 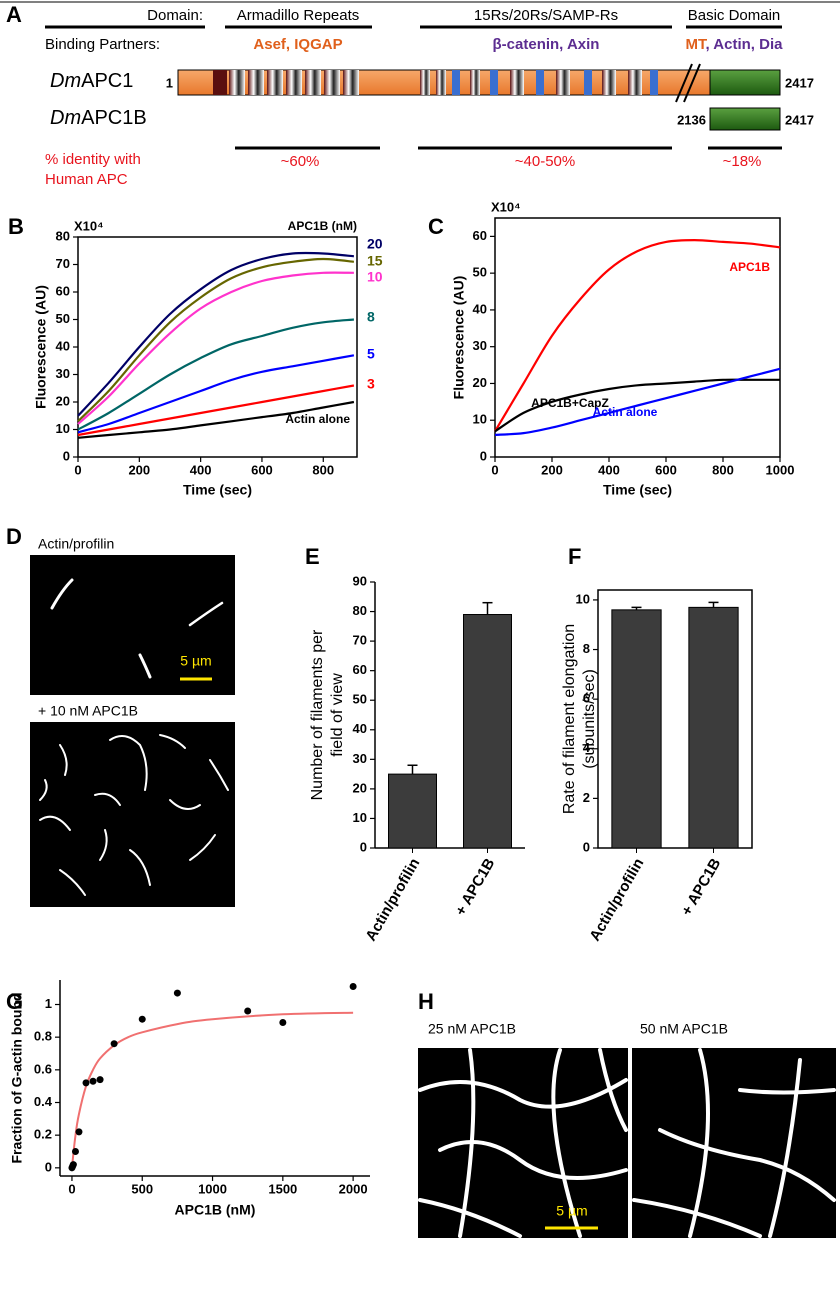 What do you see at coordinates (684, 1029) in the screenshot?
I see `image-label: 50 nM APC1B` at bounding box center [684, 1029].